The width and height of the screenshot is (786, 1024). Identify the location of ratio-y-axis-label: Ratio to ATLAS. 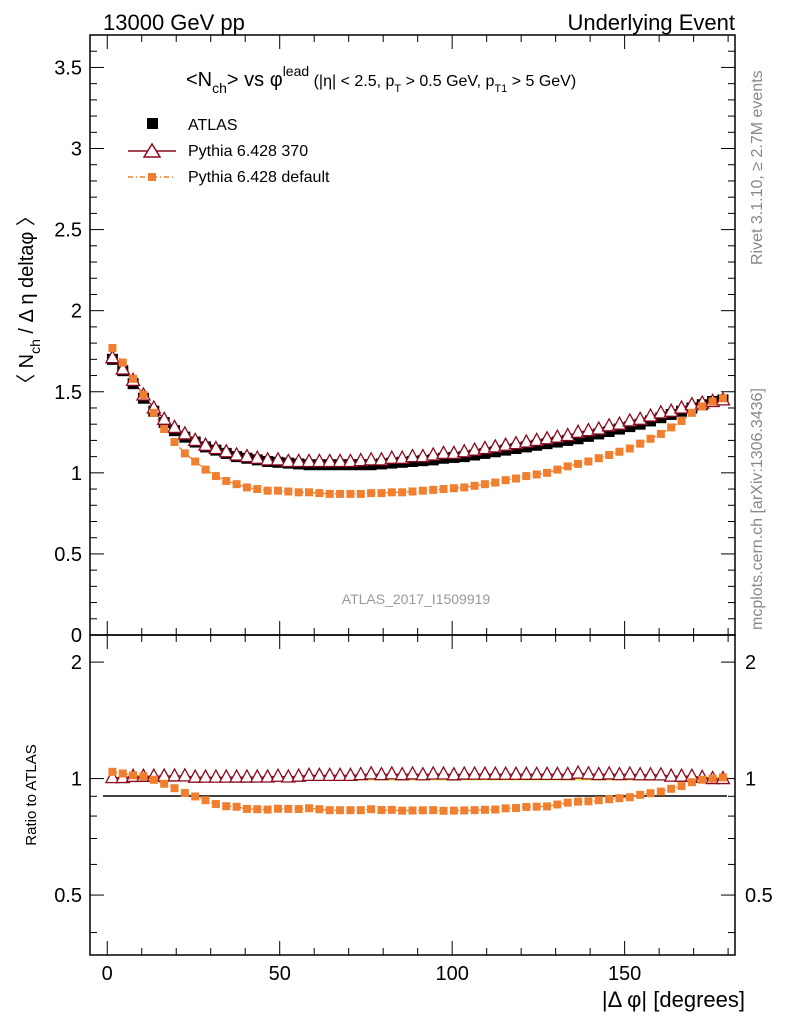
(31, 794).